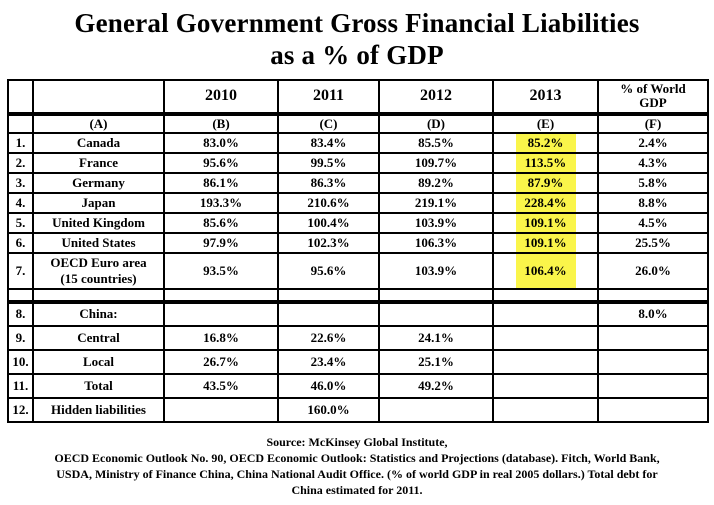 The width and height of the screenshot is (714, 505). Describe the element at coordinates (221, 182) in the screenshot. I see `value-cell: 86.1%` at that location.